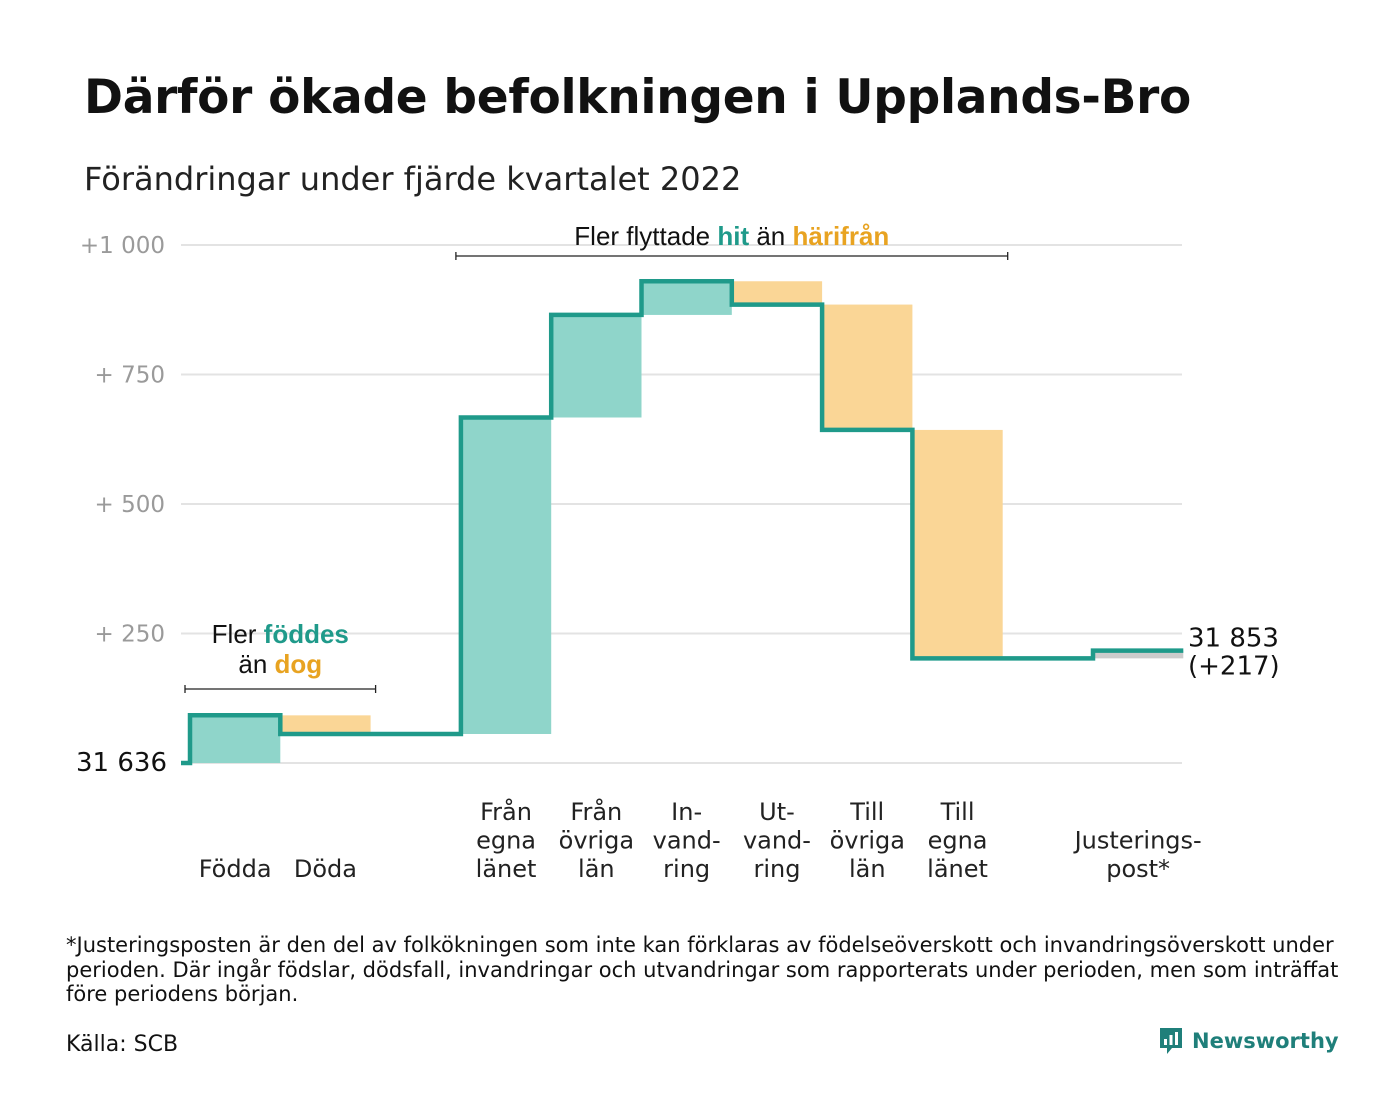 Image resolution: width=1400 pixels, height=1120 pixels. I want to click on y-tick-label: + 750, so click(130, 376).